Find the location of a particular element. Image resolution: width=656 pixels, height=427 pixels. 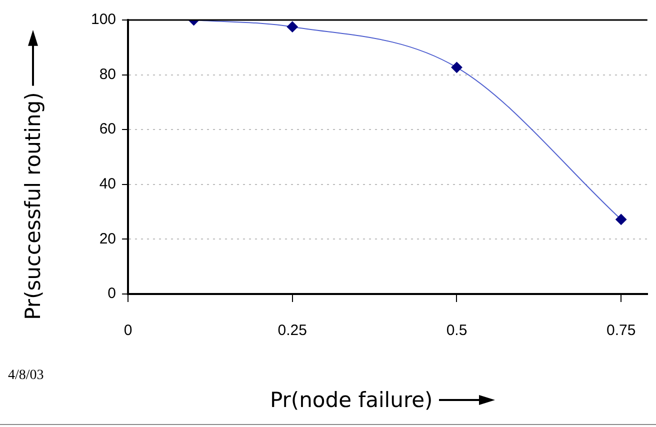

y-tick-label: 0 is located at coordinates (112, 293).